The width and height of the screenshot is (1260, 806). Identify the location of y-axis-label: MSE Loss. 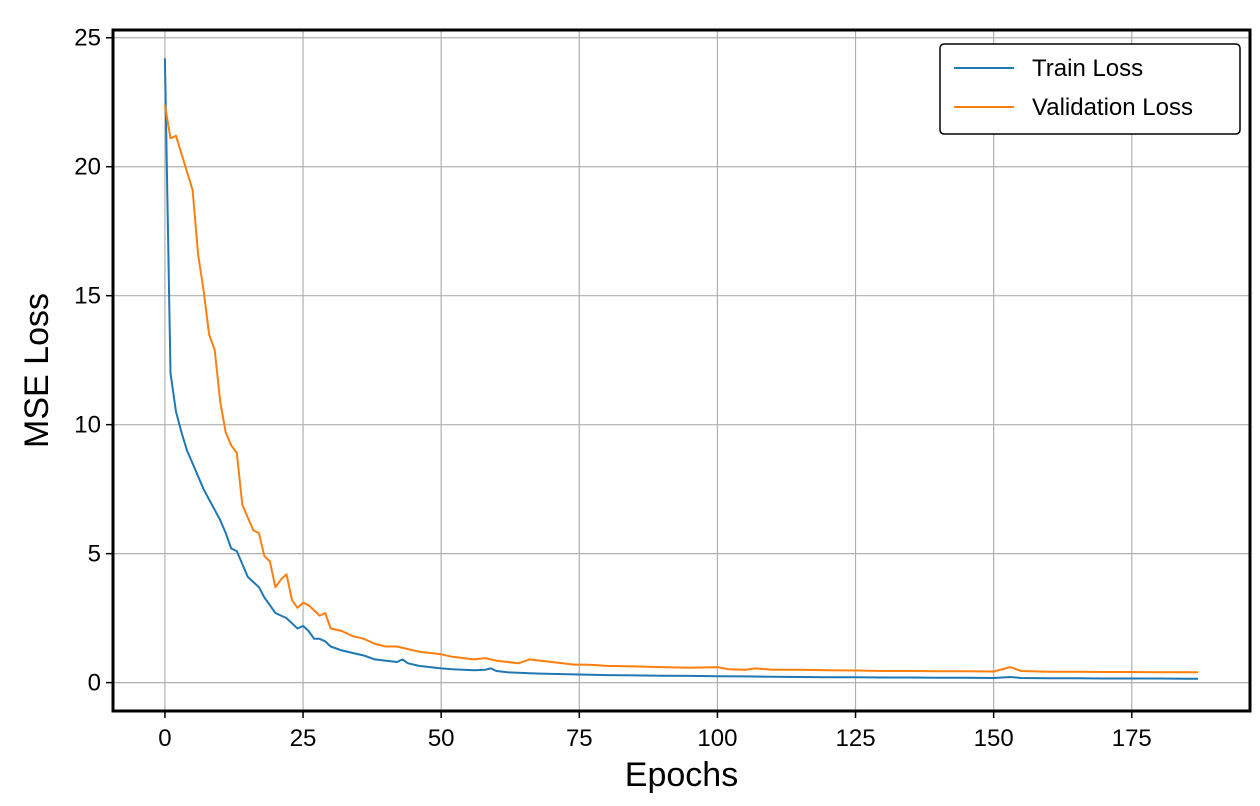
(37, 370).